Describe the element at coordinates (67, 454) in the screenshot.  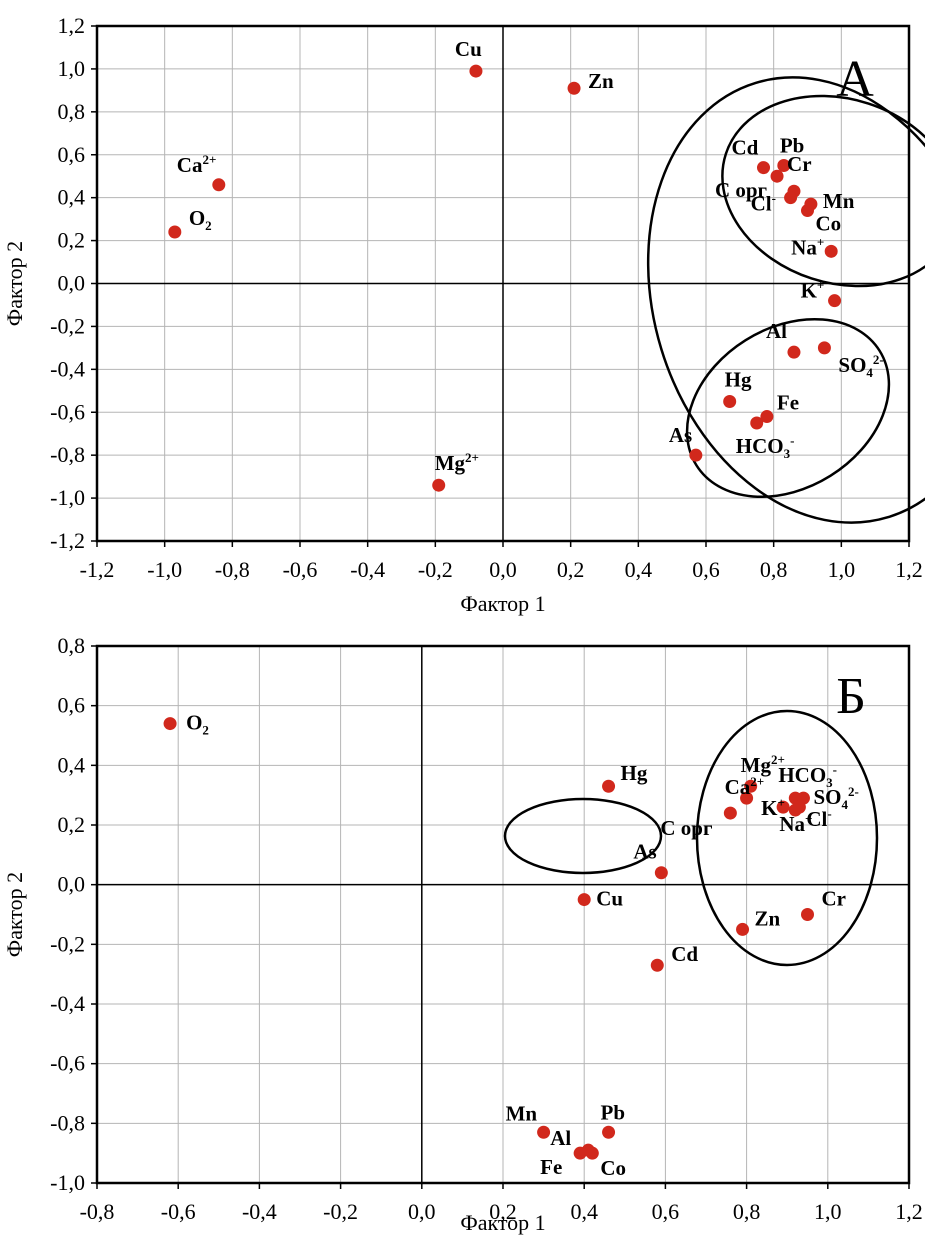
I see `y-tick-label: -0,8` at that location.